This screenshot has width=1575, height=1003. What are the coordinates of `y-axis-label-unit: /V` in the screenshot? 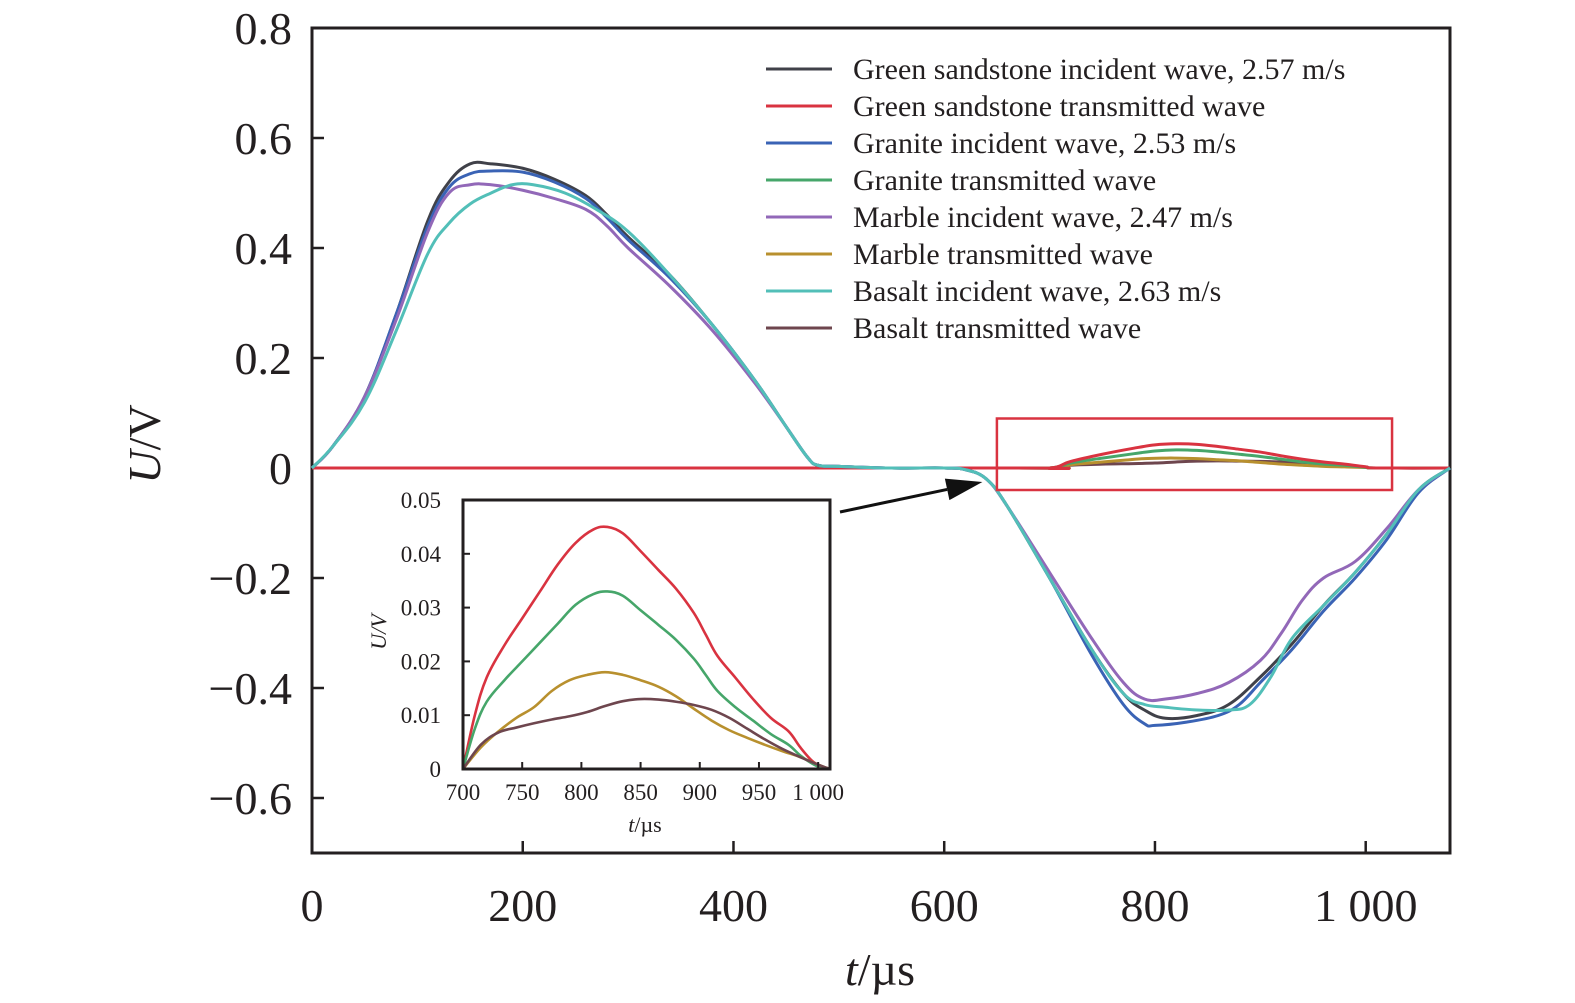 It's located at (144, 427).